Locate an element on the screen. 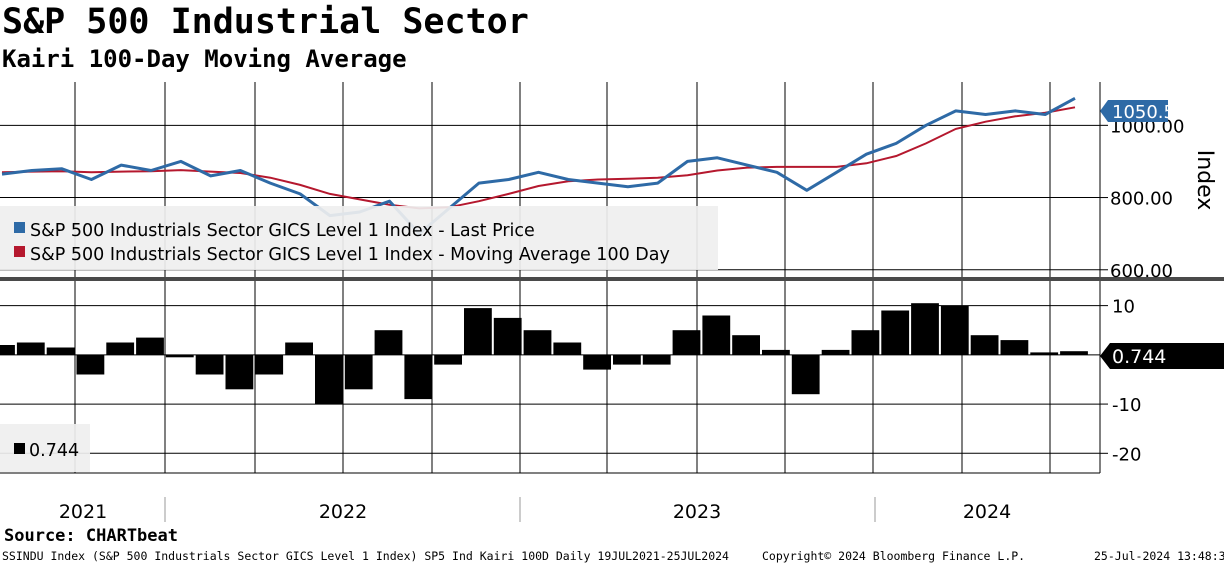 The width and height of the screenshot is (1224, 566). y-tick-label: 10 is located at coordinates (1123, 307).